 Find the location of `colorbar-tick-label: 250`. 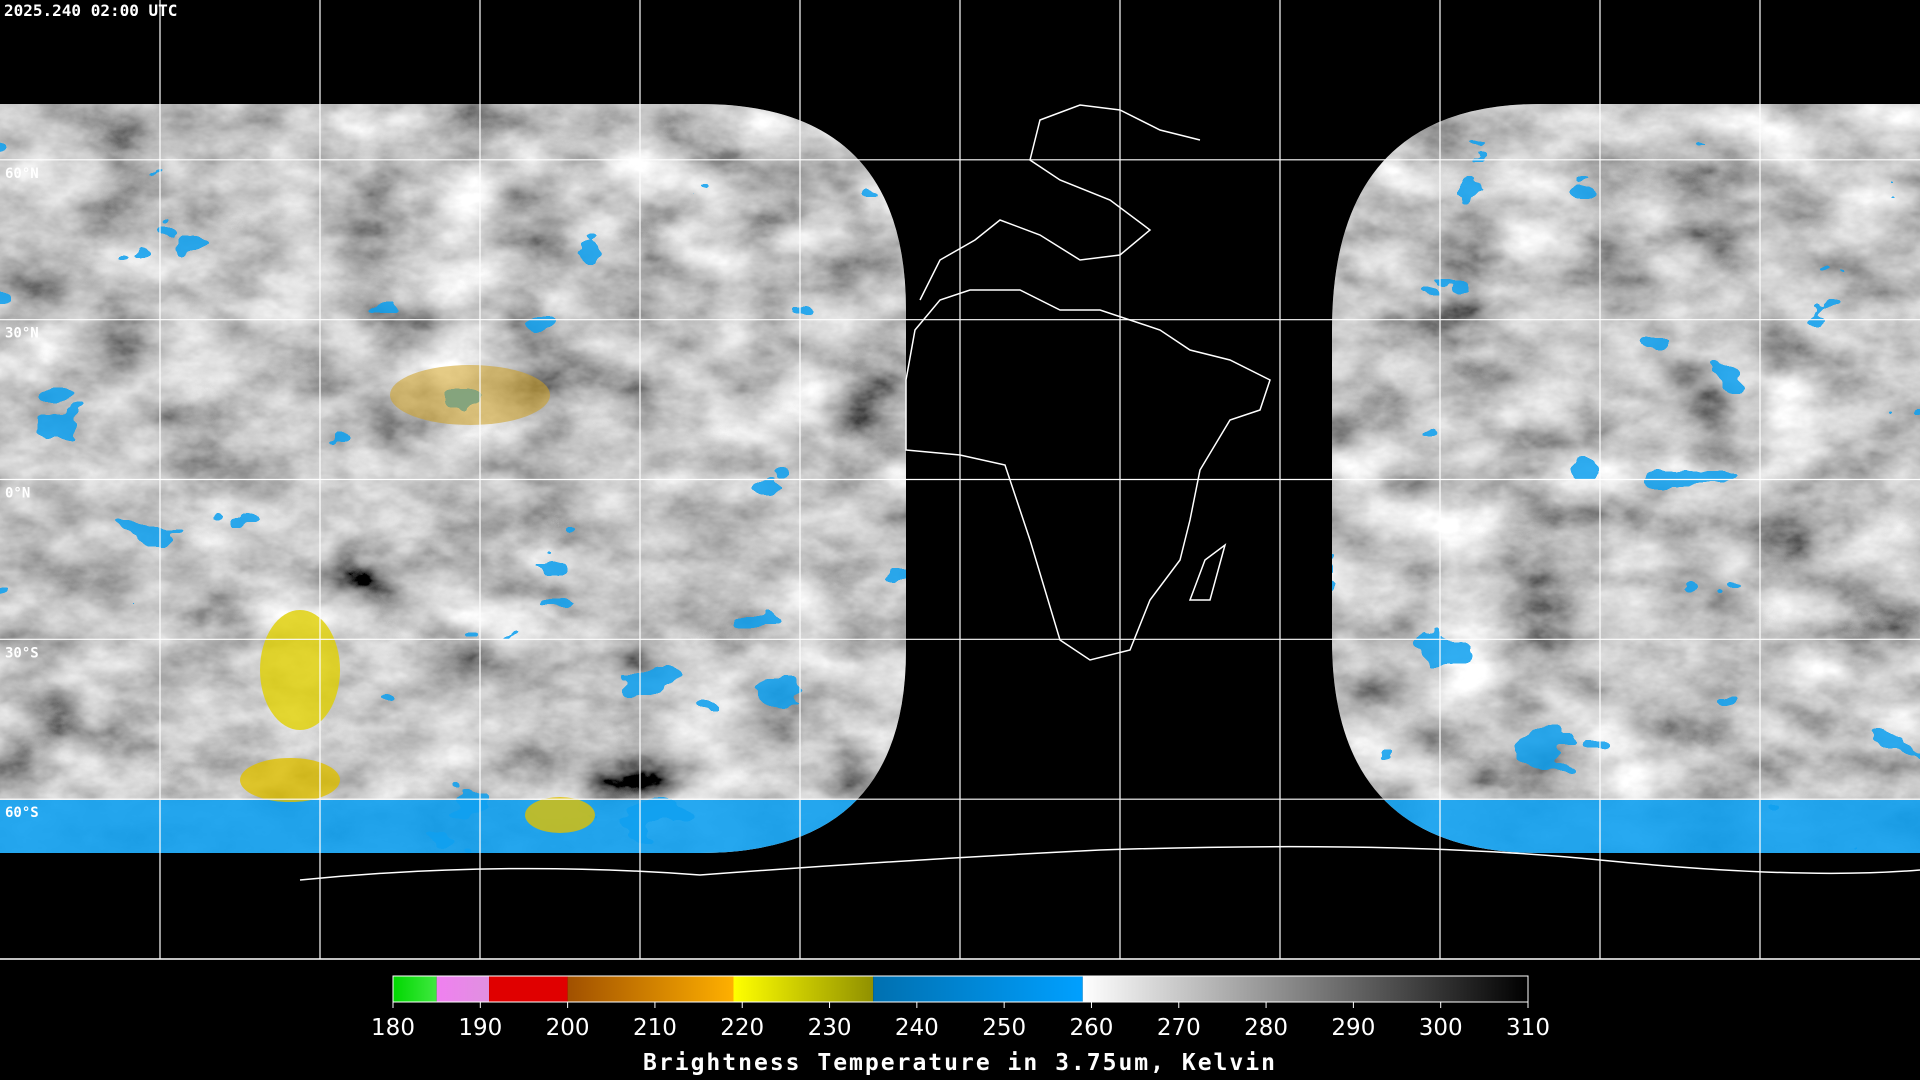

colorbar-tick-label: 250 is located at coordinates (1004, 1028).